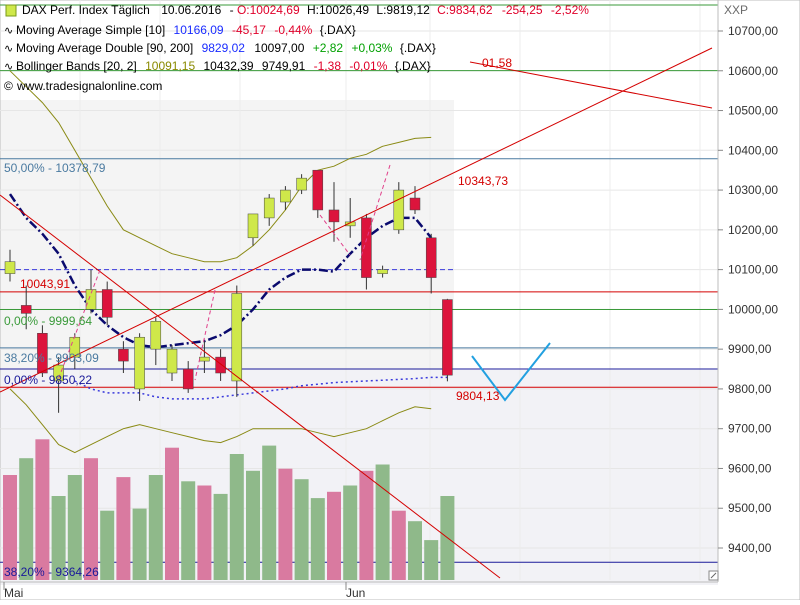 The height and width of the screenshot is (605, 800). What do you see at coordinates (249, 30) in the screenshot?
I see `ma-simple-change: -45,17` at bounding box center [249, 30].